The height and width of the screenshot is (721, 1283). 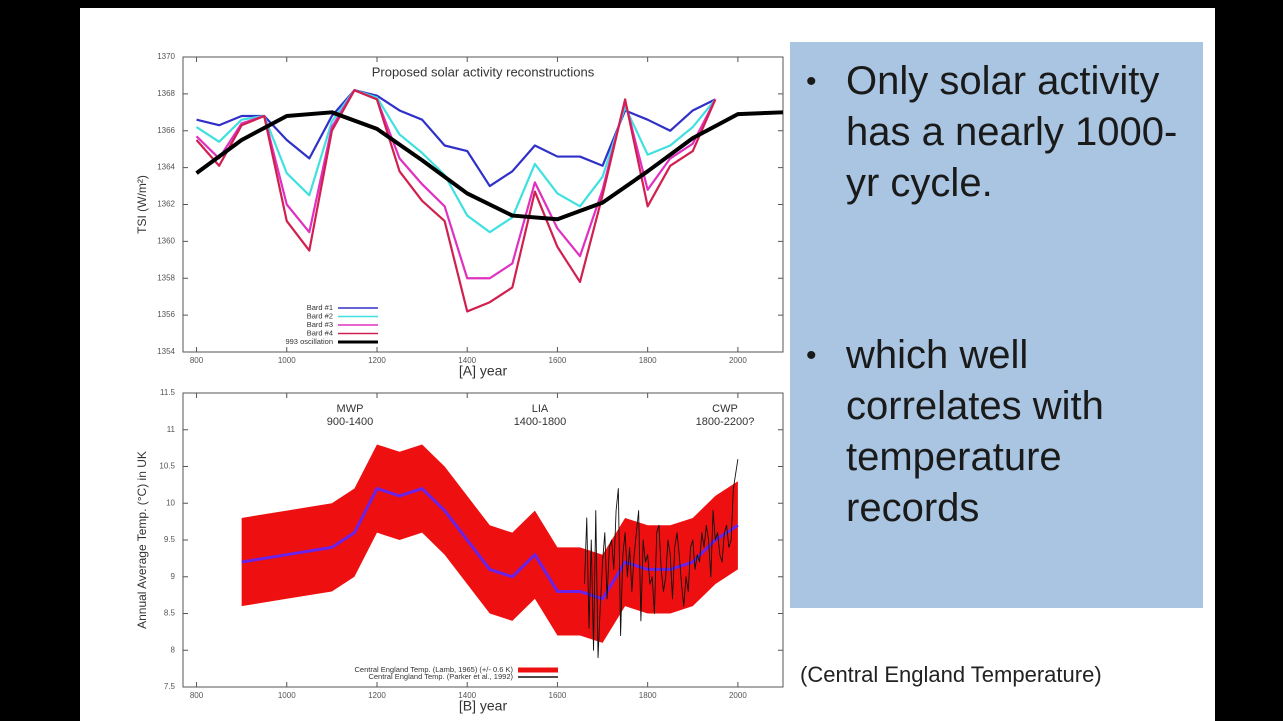 What do you see at coordinates (167, 466) in the screenshot?
I see `y-tick-label: 10.5` at bounding box center [167, 466].